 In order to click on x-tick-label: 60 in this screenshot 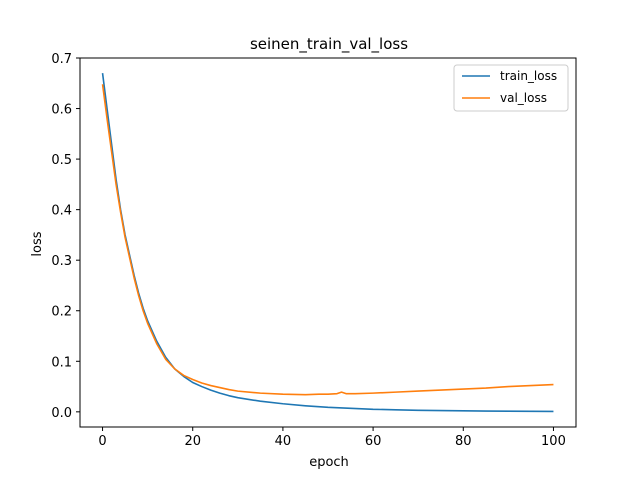, I will do `click(373, 441)`.